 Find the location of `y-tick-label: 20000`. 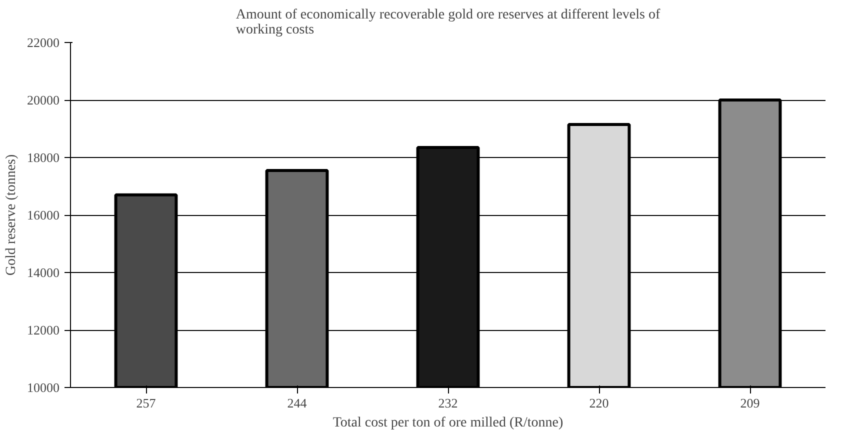

y-tick-label: 20000 is located at coordinates (43, 100).